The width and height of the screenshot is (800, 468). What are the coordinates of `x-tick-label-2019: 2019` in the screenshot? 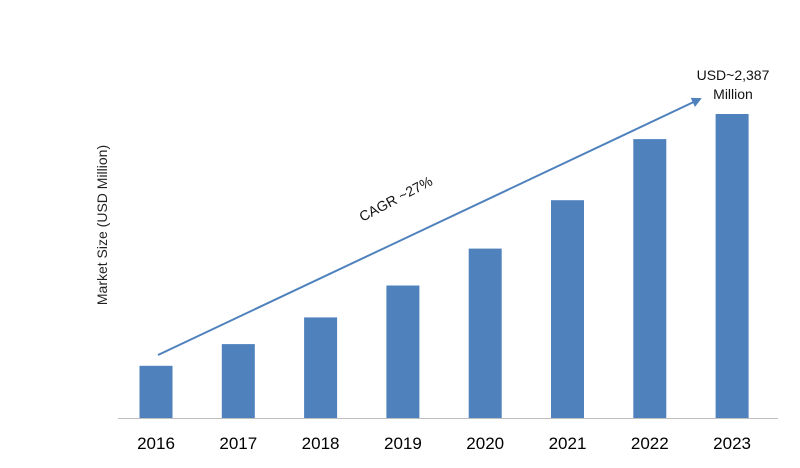 It's located at (403, 443).